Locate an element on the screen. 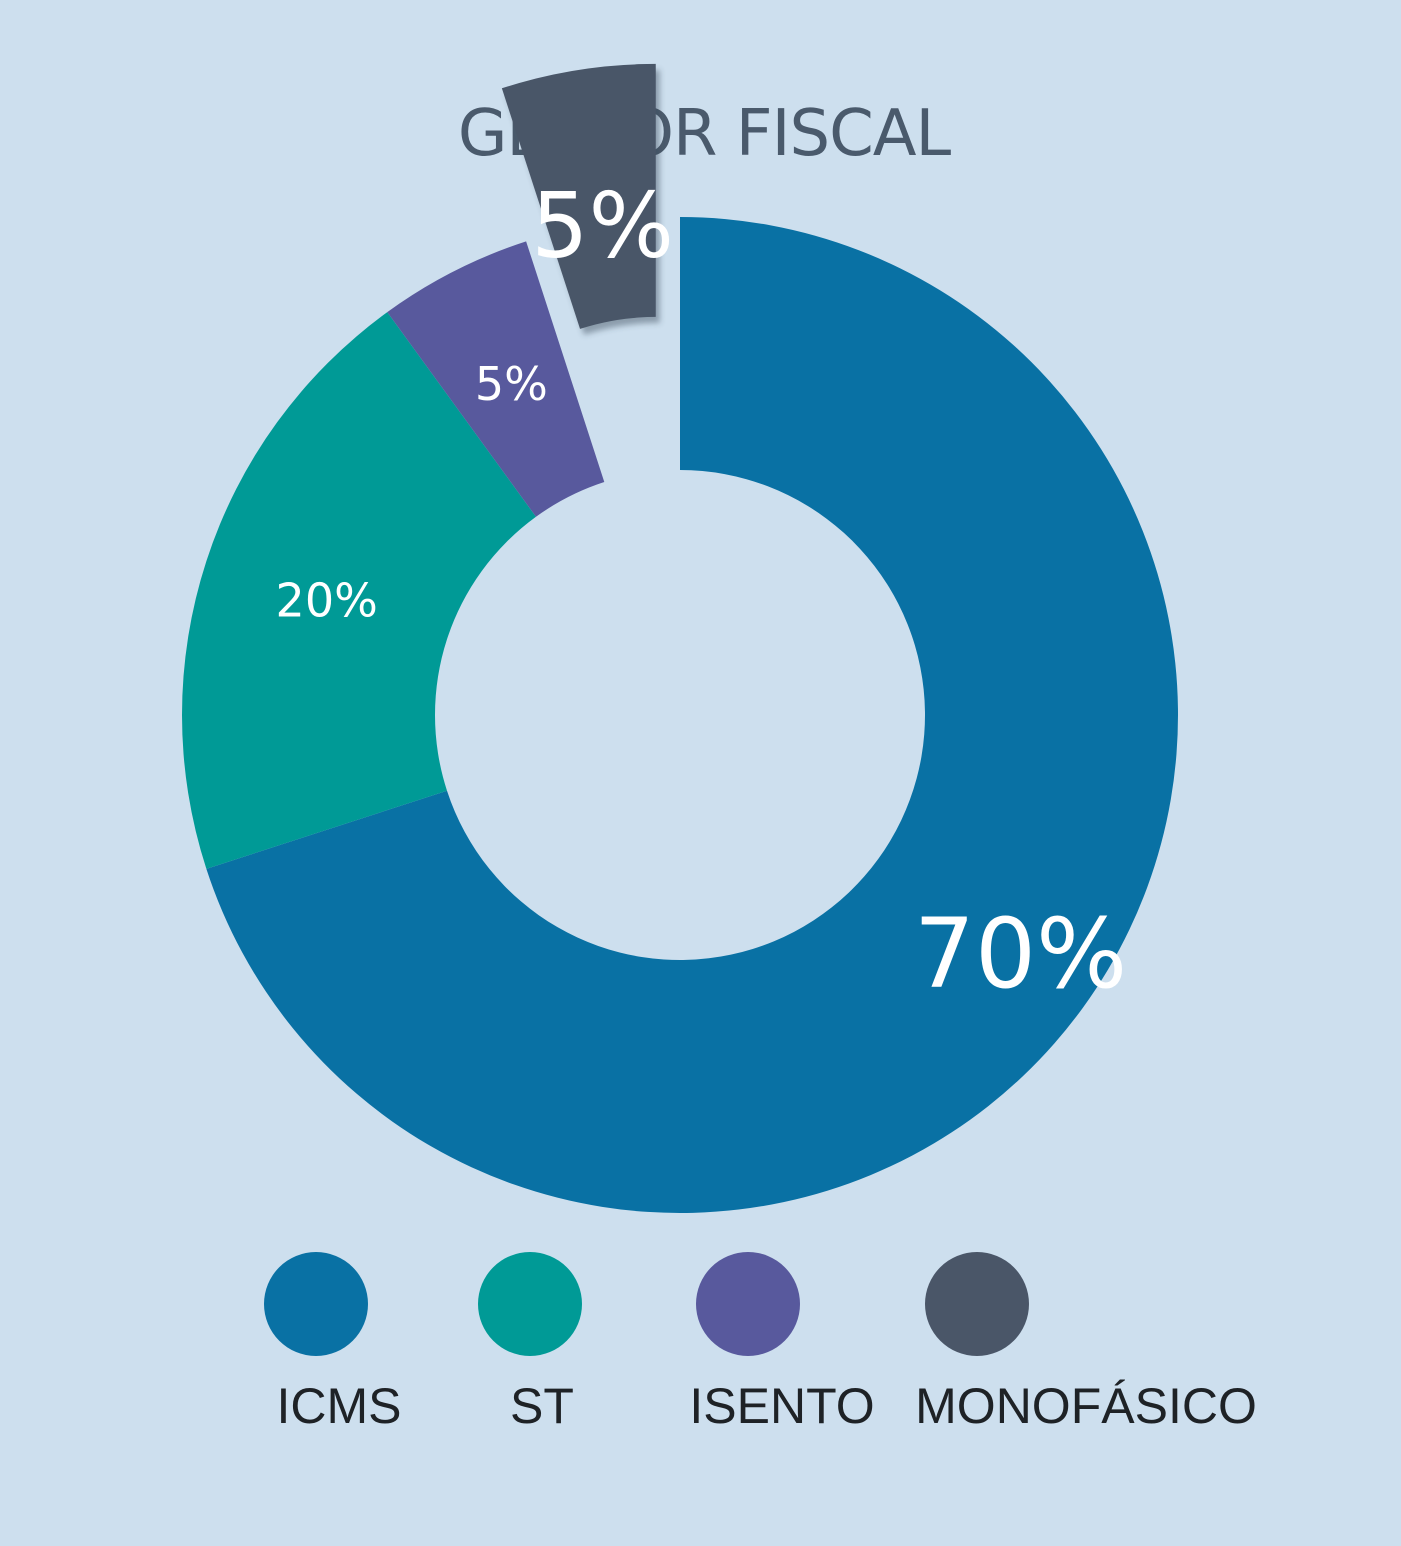 The image size is (1401, 1546). legend-swatch-isento is located at coordinates (748, 1304).